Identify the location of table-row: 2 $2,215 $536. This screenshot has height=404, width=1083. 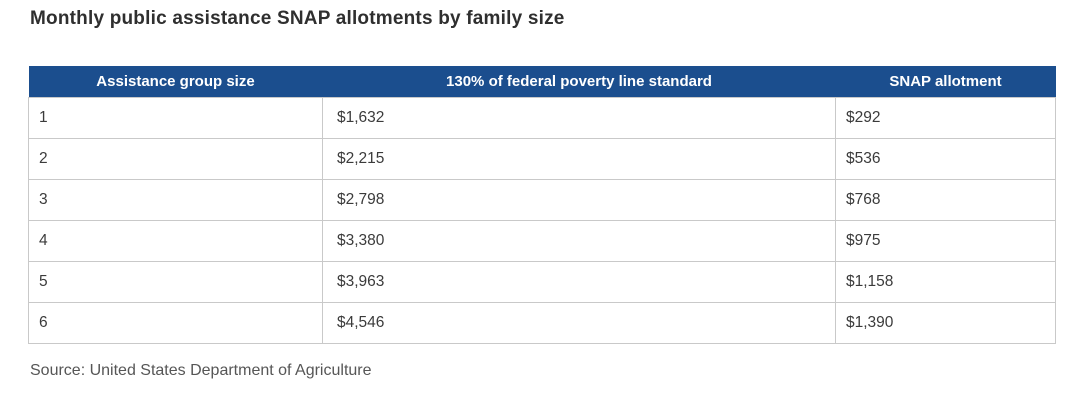
(542, 159).